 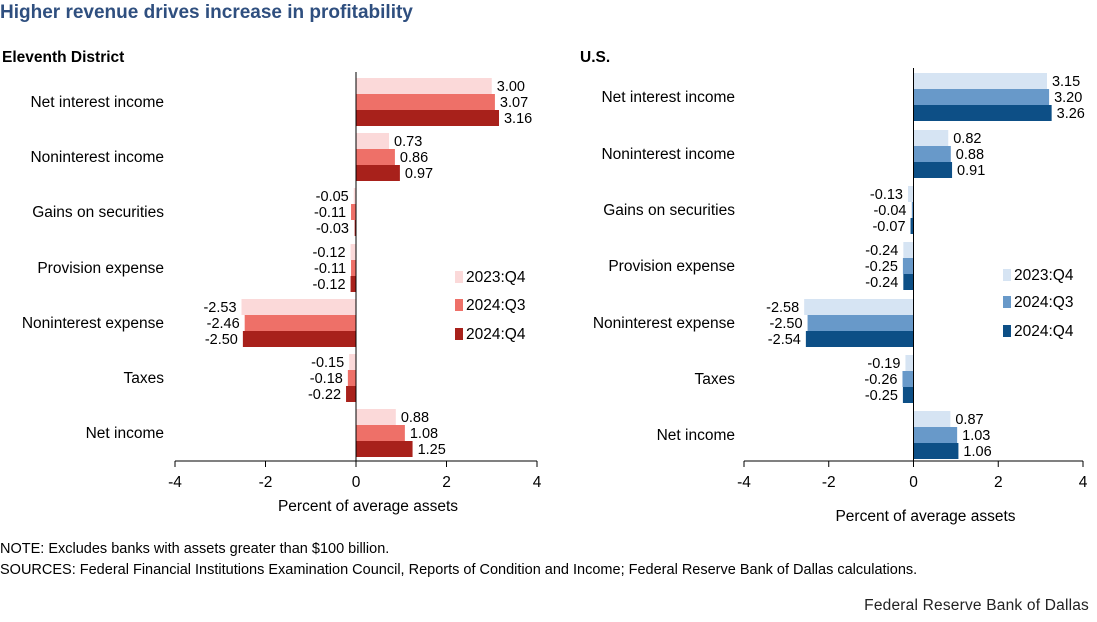 What do you see at coordinates (977, 452) in the screenshot?
I see `value-label: 1.06` at bounding box center [977, 452].